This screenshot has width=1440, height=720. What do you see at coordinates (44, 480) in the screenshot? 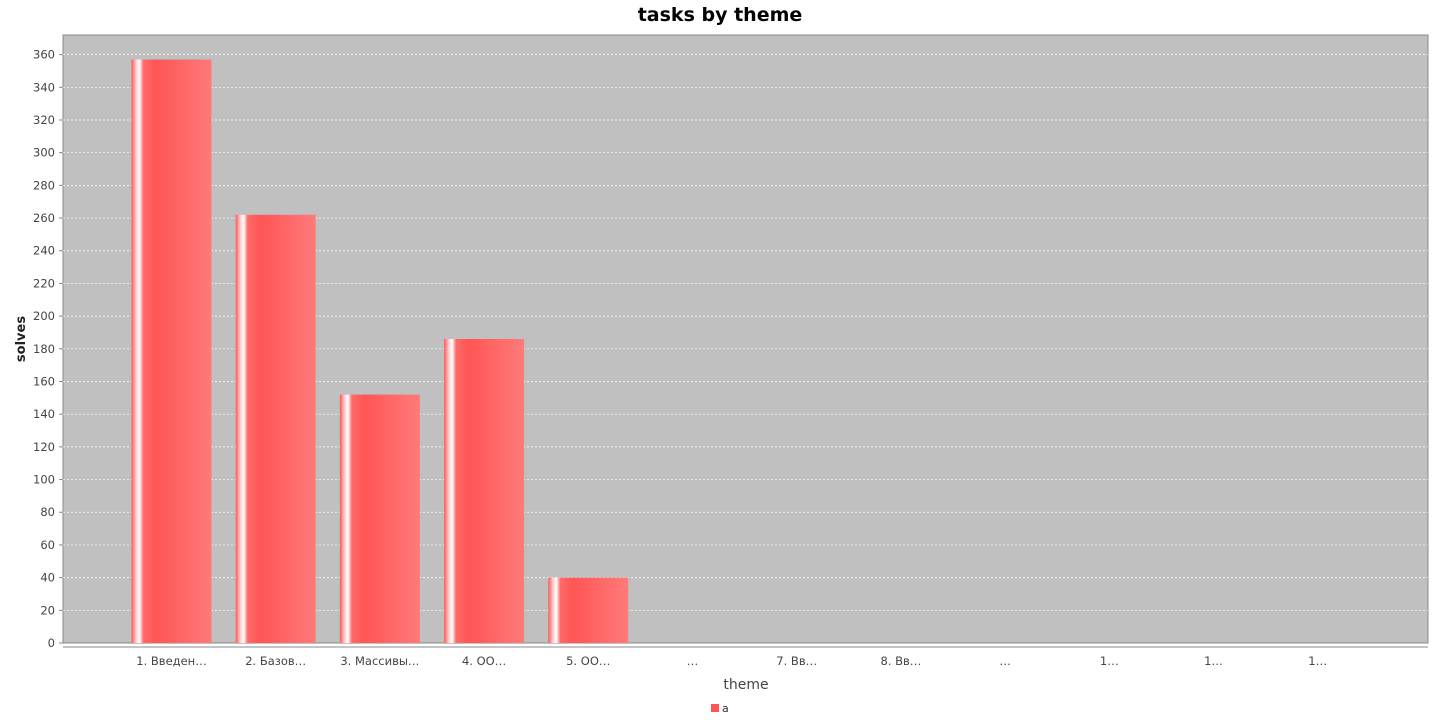
I see `y-tick-label: 100` at bounding box center [44, 480].